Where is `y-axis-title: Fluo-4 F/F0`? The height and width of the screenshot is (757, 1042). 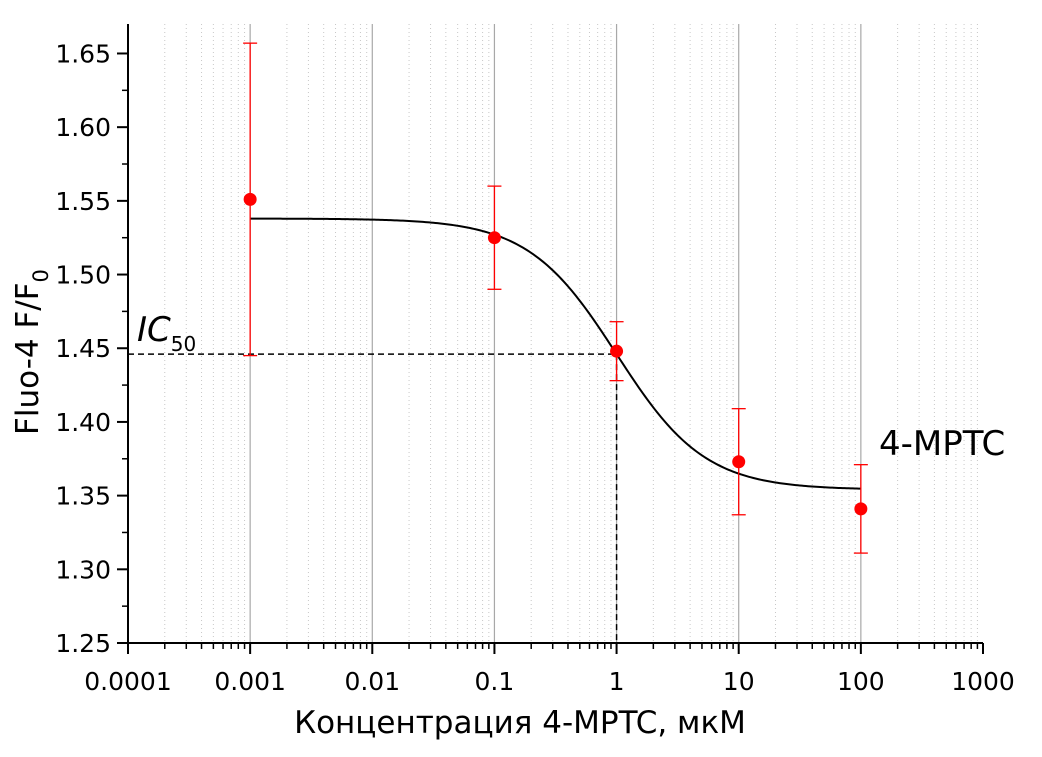
y-axis-title: Fluo-4 F/F0 is located at coordinates (31, 352).